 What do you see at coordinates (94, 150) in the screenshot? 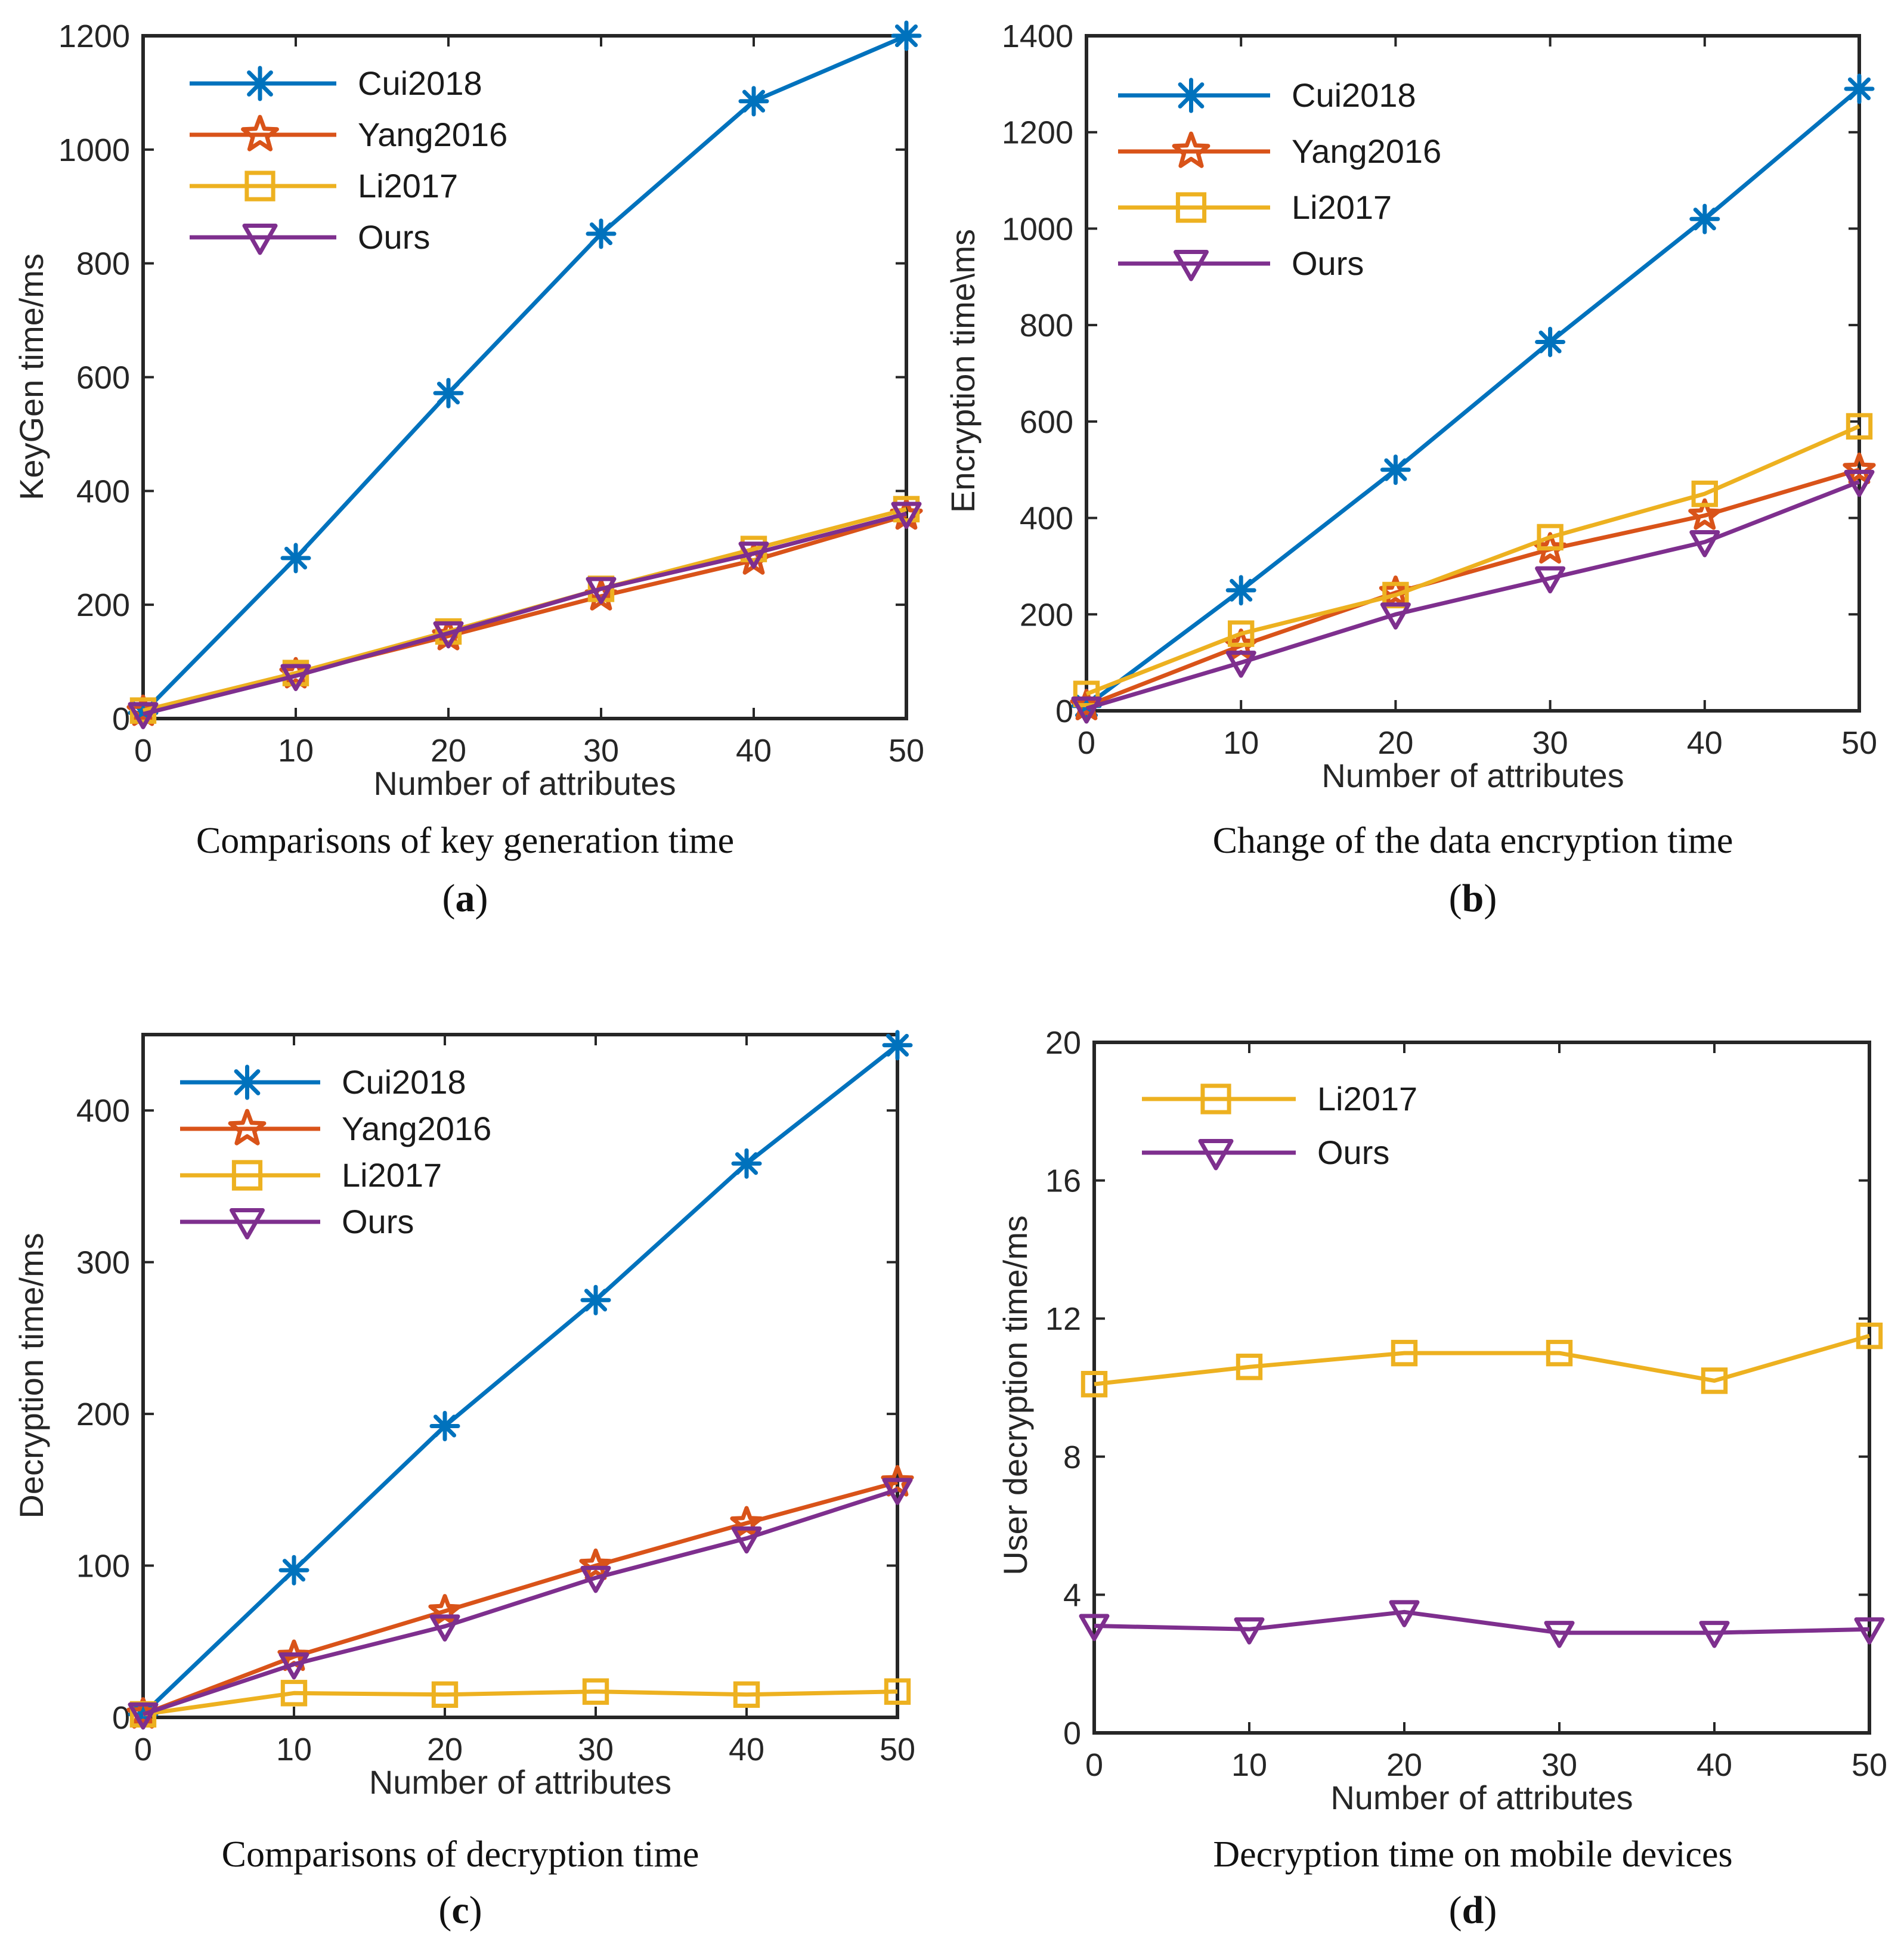
I see `y-tick-label: 1000` at bounding box center [94, 150].